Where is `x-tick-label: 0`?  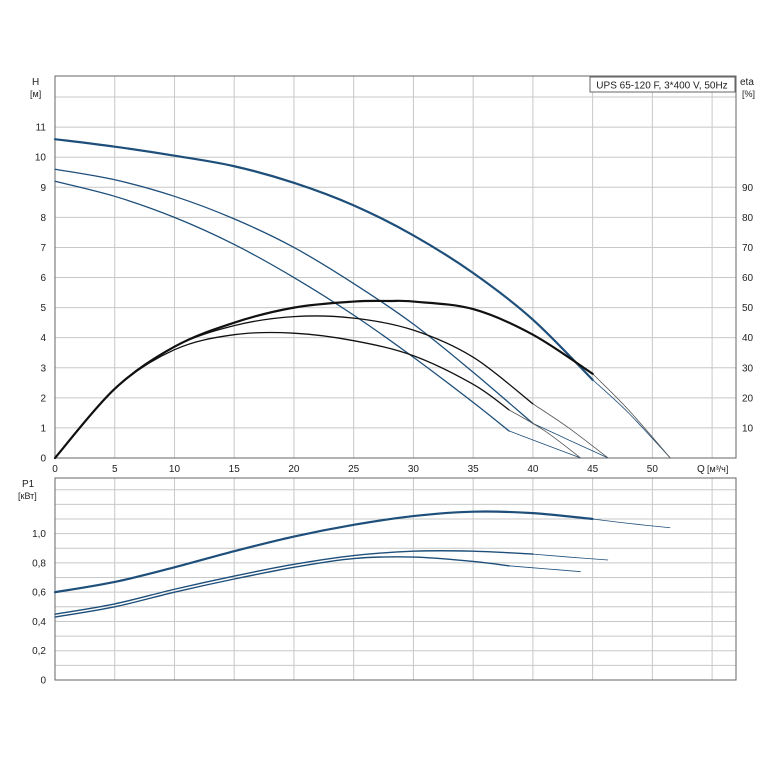
x-tick-label: 0 is located at coordinates (55, 469).